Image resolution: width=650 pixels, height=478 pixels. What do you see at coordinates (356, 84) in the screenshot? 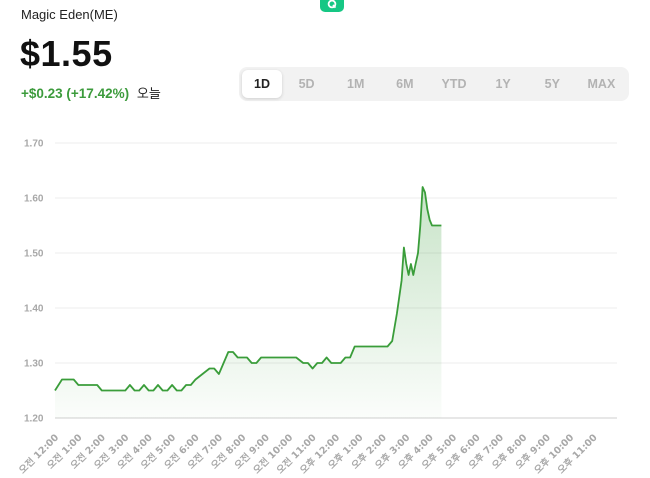
I see `range-tab-1m: 1M` at bounding box center [356, 84].